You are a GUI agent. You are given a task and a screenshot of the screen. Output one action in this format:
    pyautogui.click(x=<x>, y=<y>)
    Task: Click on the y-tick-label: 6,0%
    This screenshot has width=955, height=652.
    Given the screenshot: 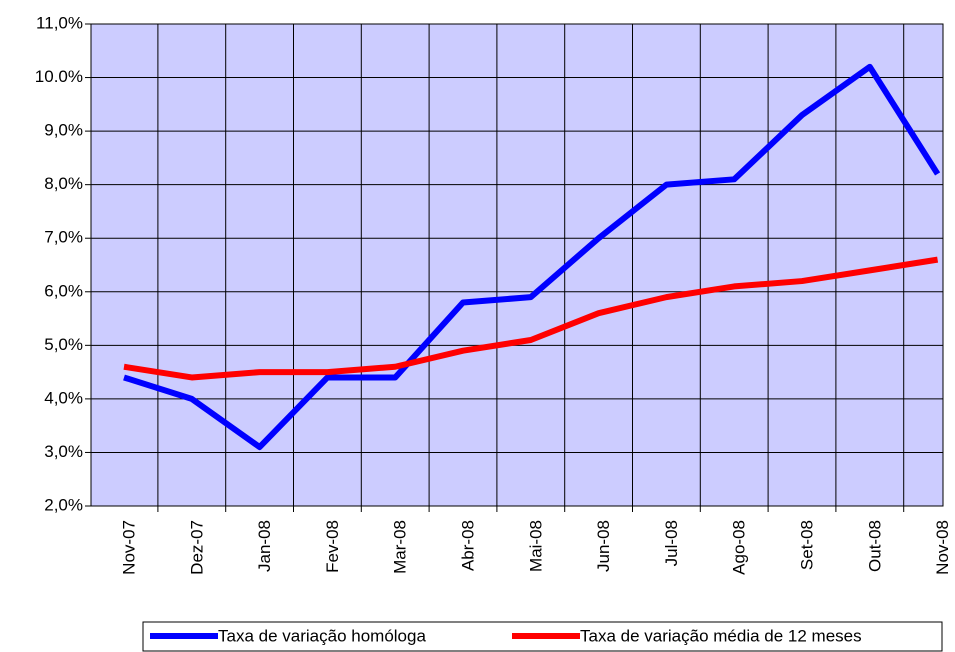 What is the action you would take?
    pyautogui.click(x=63, y=290)
    